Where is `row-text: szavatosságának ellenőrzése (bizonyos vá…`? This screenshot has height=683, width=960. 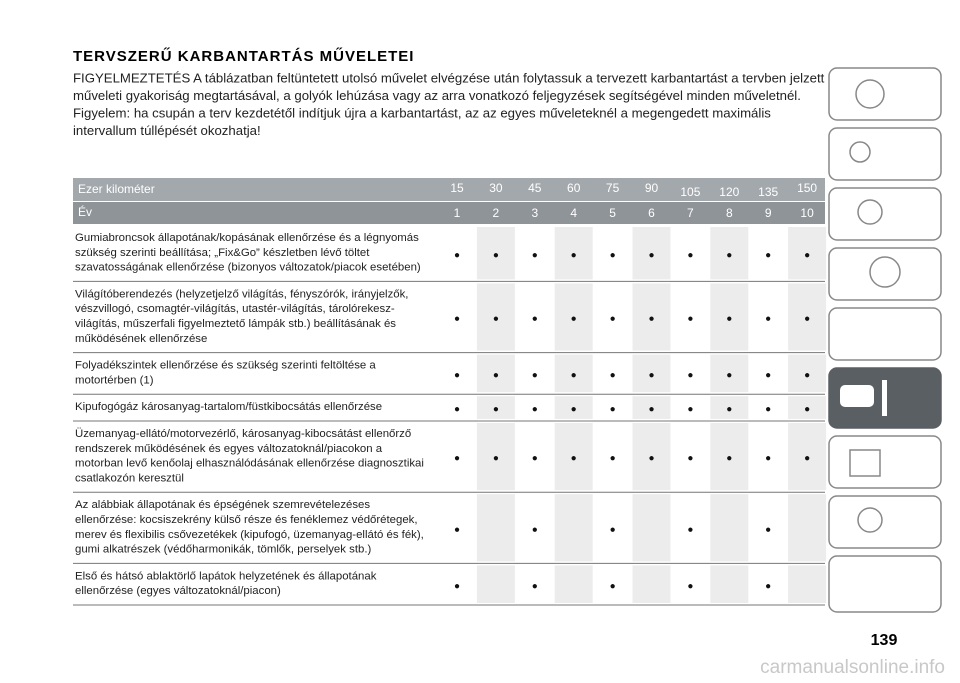
row-text: szavatosságának ellenőrzése (bizonyos vá… is located at coordinates (248, 268).